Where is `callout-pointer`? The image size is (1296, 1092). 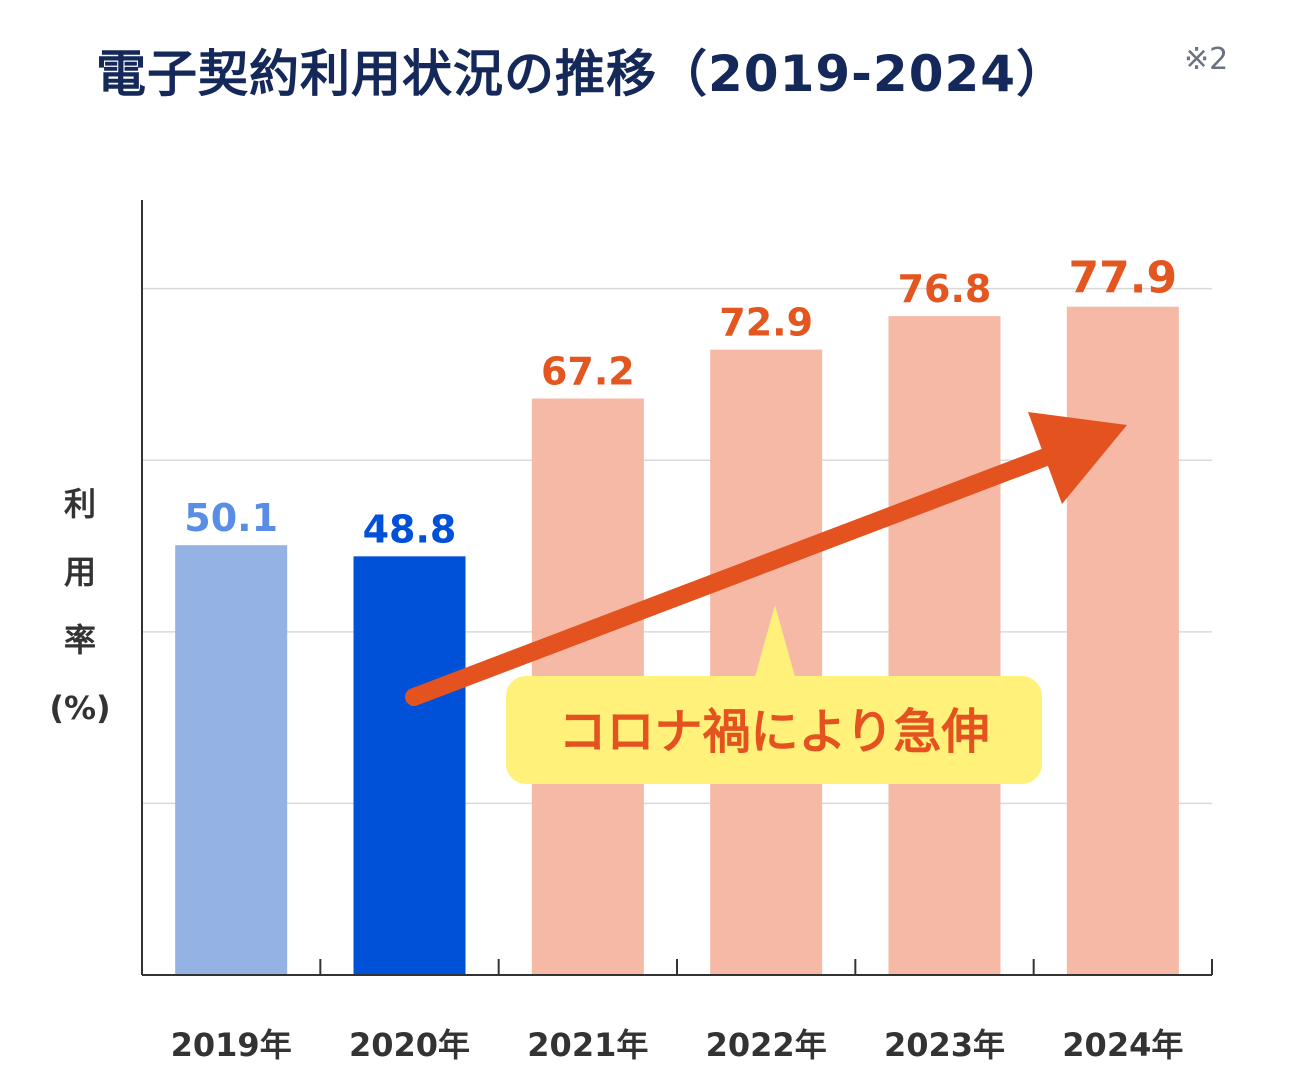
callout-pointer is located at coordinates (775, 644).